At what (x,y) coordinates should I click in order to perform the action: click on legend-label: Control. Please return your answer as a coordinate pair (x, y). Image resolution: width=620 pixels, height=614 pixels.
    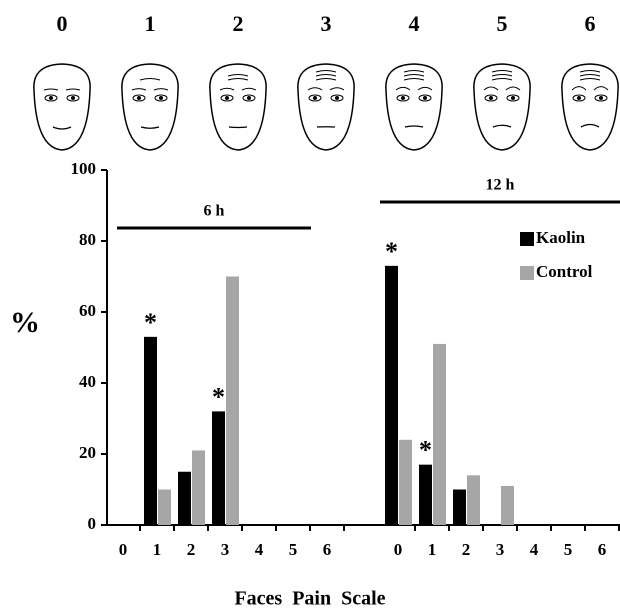
    Looking at the image, I should click on (564, 271).